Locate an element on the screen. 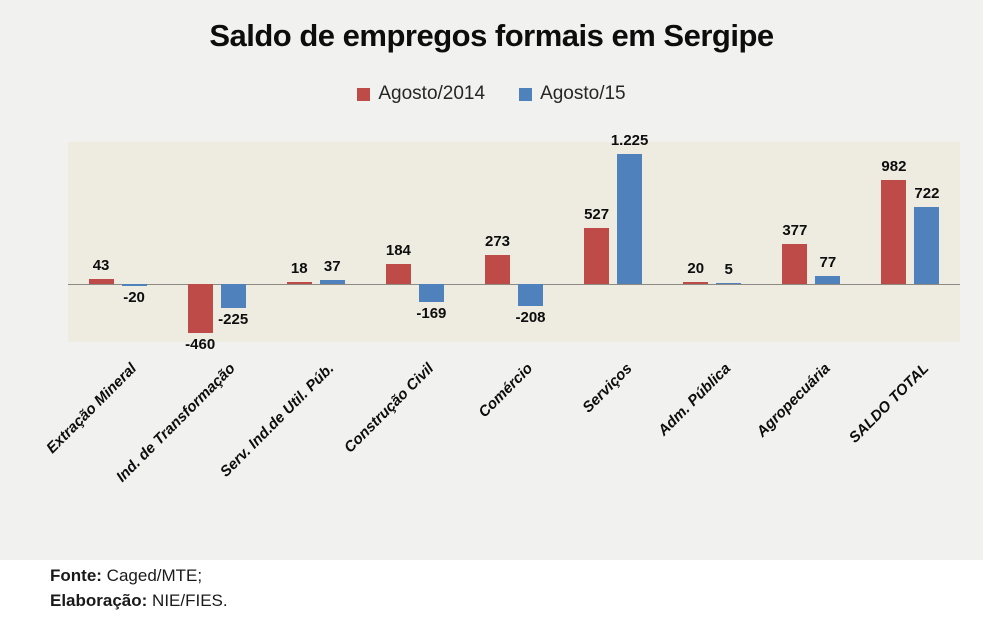  footer-elaboracao-value: NIE/FIES. is located at coordinates (190, 600).